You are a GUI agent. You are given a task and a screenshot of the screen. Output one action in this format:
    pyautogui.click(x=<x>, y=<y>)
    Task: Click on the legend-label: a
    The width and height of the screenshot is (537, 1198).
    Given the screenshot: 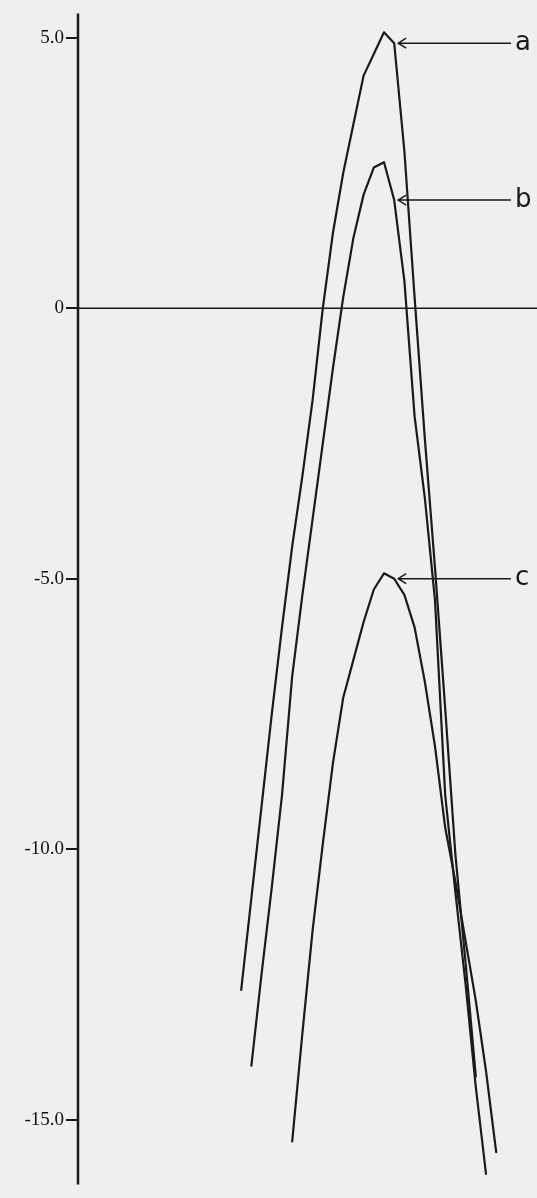 What is the action you would take?
    pyautogui.click(x=523, y=40)
    